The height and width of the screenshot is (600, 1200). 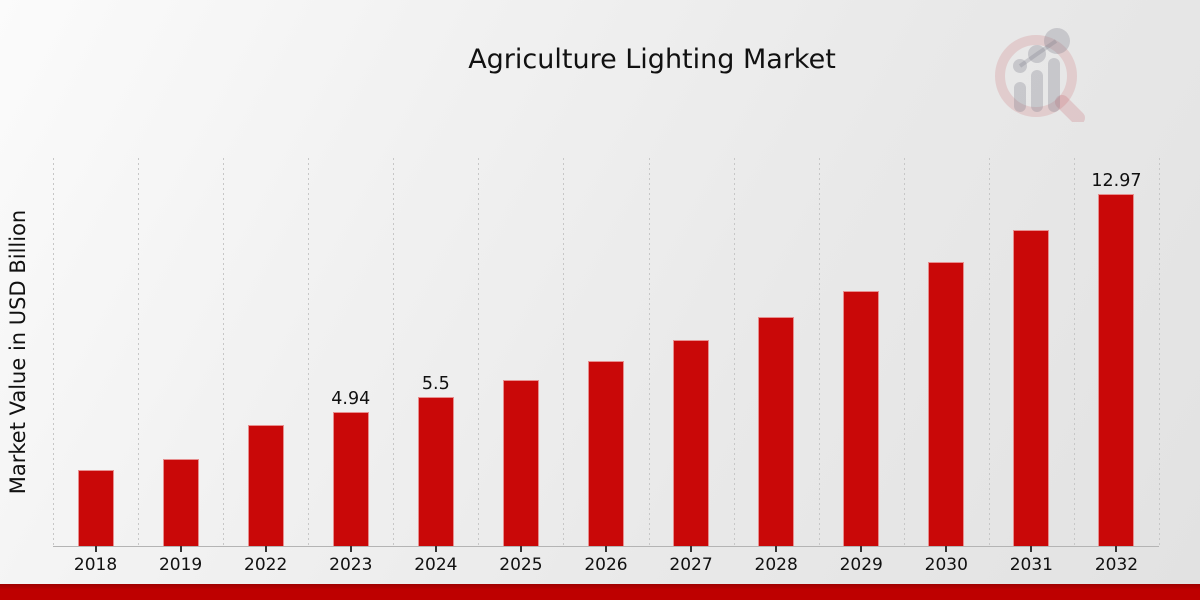 What do you see at coordinates (180, 502) in the screenshot?
I see `bar-2019` at bounding box center [180, 502].